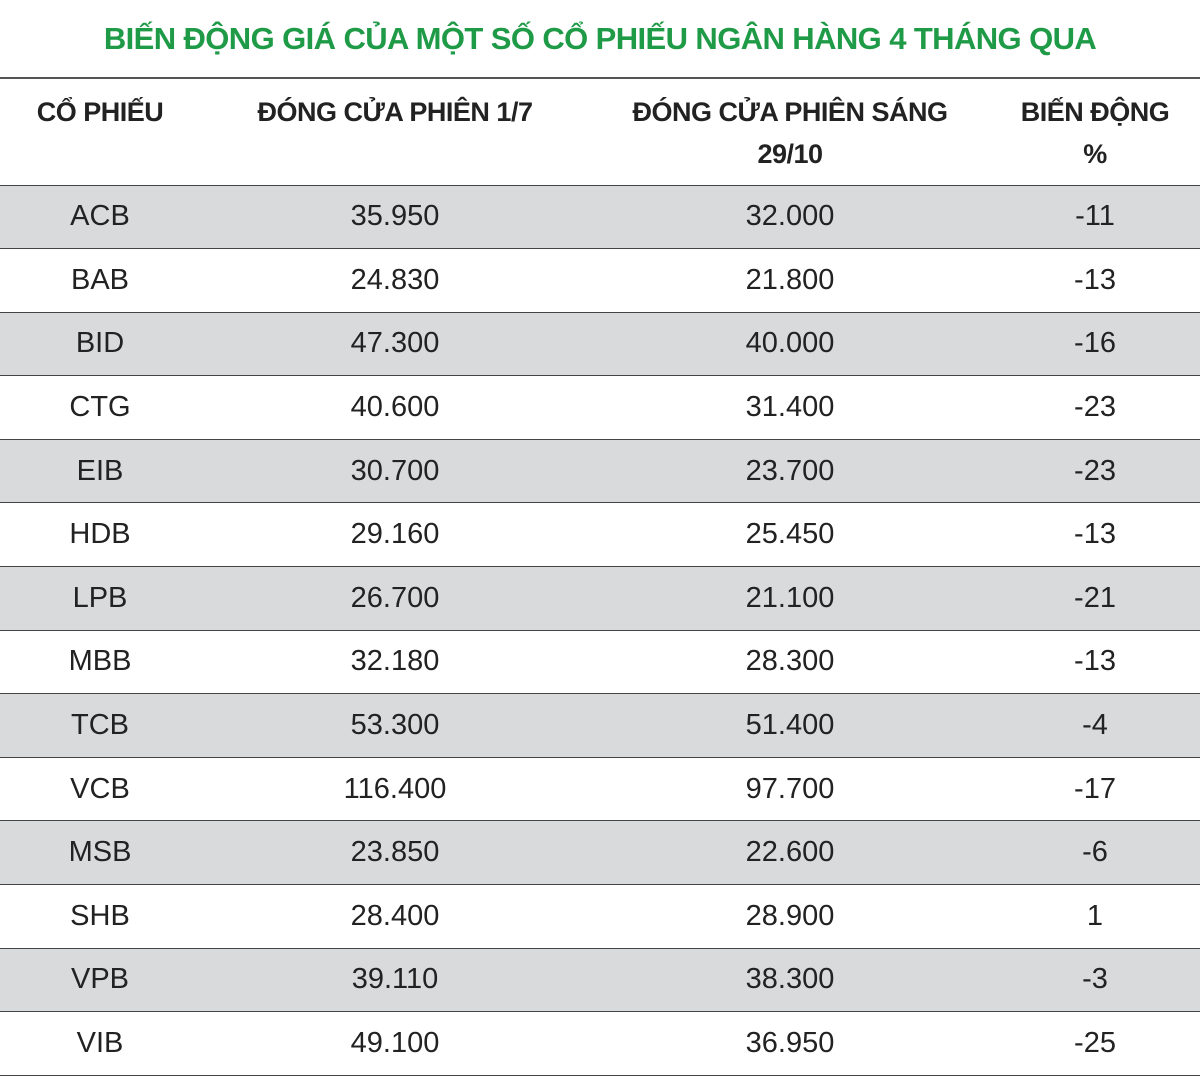 This screenshot has height=1081, width=1200. What do you see at coordinates (395, 916) in the screenshot?
I see `table-cell: 28.400` at bounding box center [395, 916].